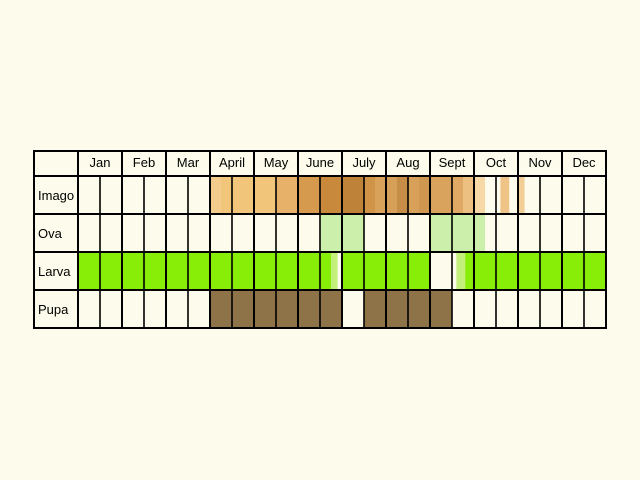 The width and height of the screenshot is (640, 480). Describe the element at coordinates (53, 309) in the screenshot. I see `row-label: Pupa` at that location.